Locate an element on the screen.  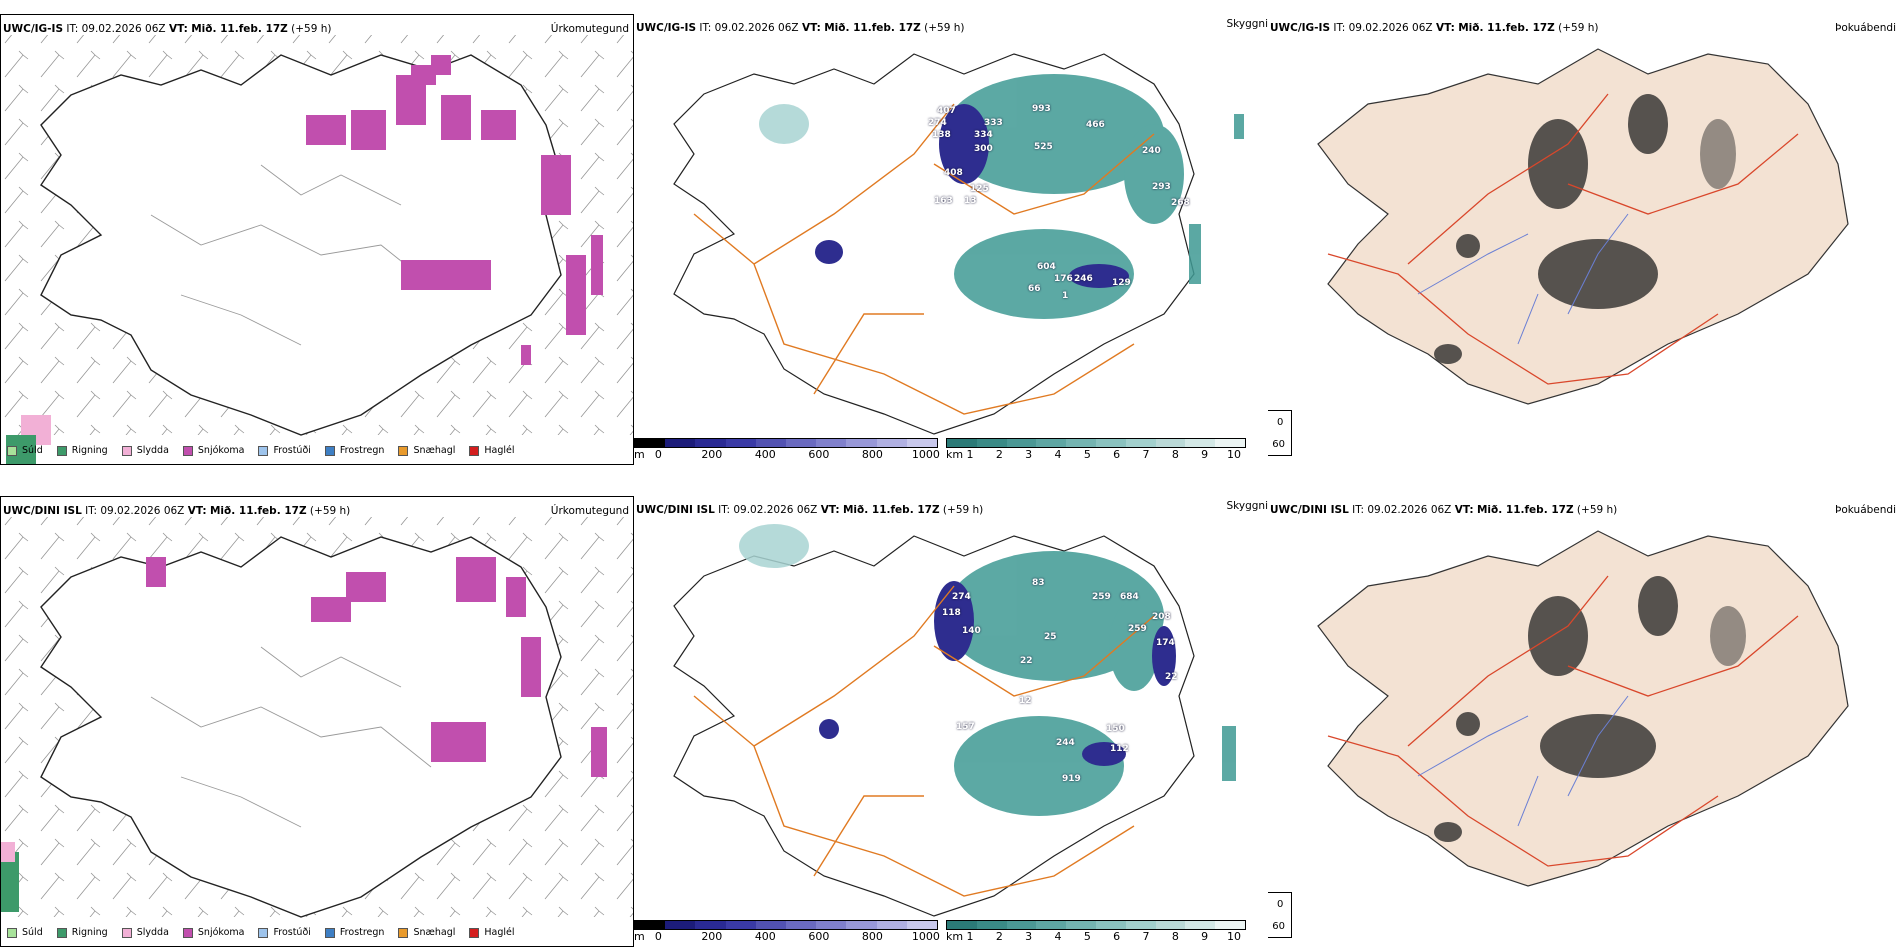
visibility-colorbar: km 1 2 3 4 5 6 7 8 9 10 is located at coordinates (1096, 932).